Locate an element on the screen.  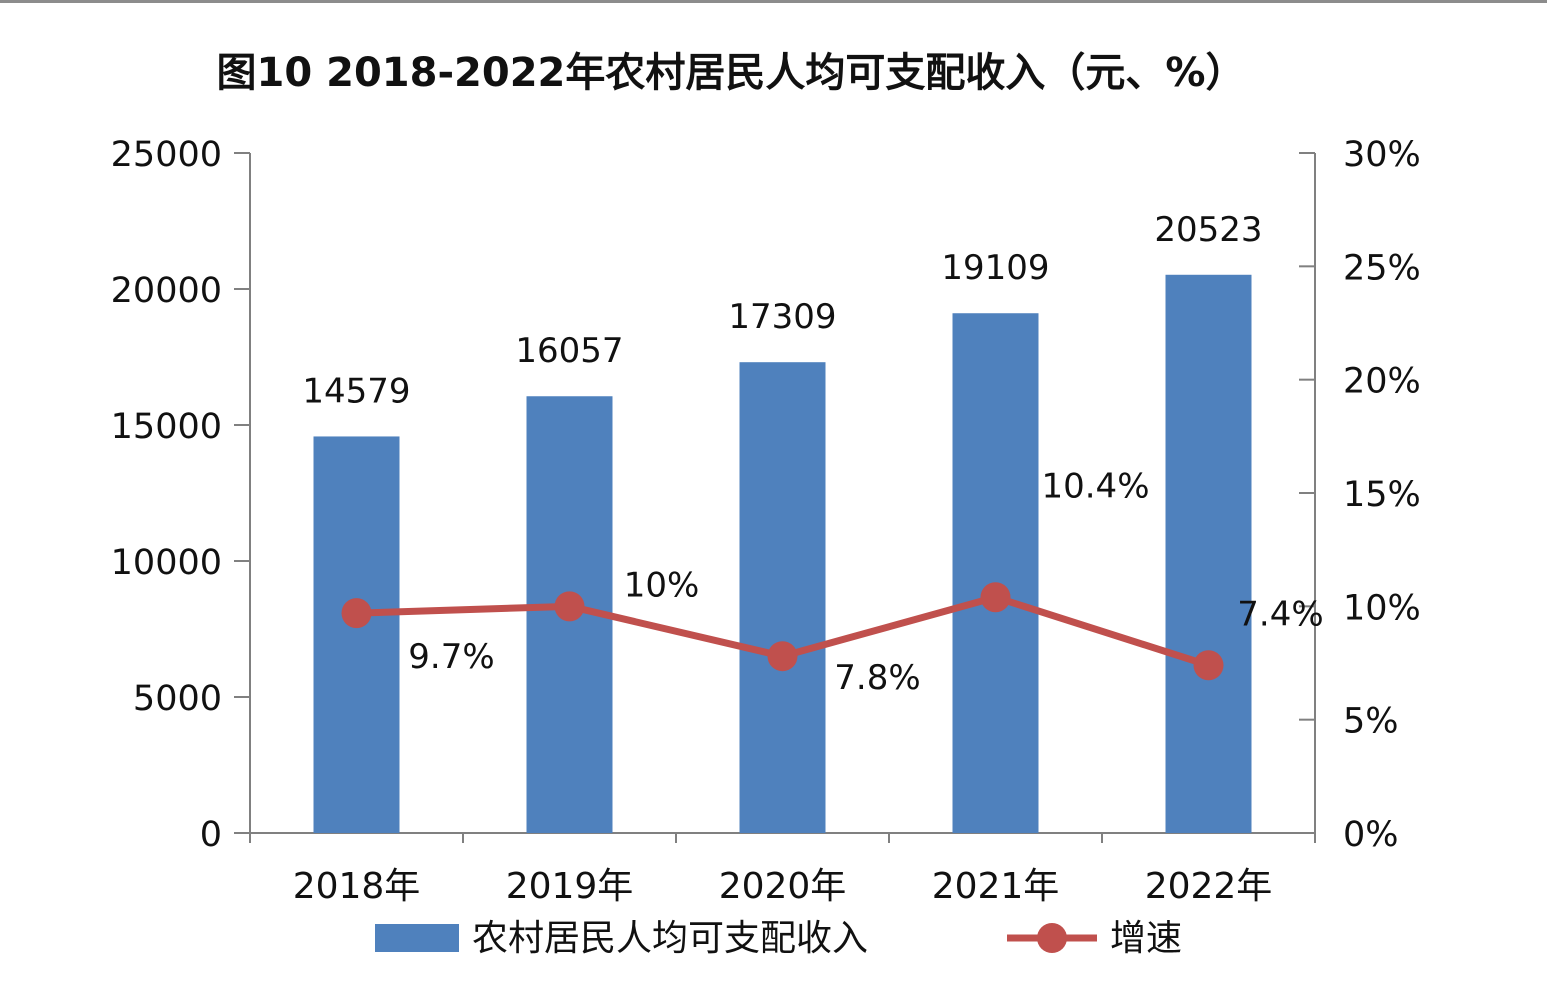
y-left-tick-label: 20000 is located at coordinates (166, 291).